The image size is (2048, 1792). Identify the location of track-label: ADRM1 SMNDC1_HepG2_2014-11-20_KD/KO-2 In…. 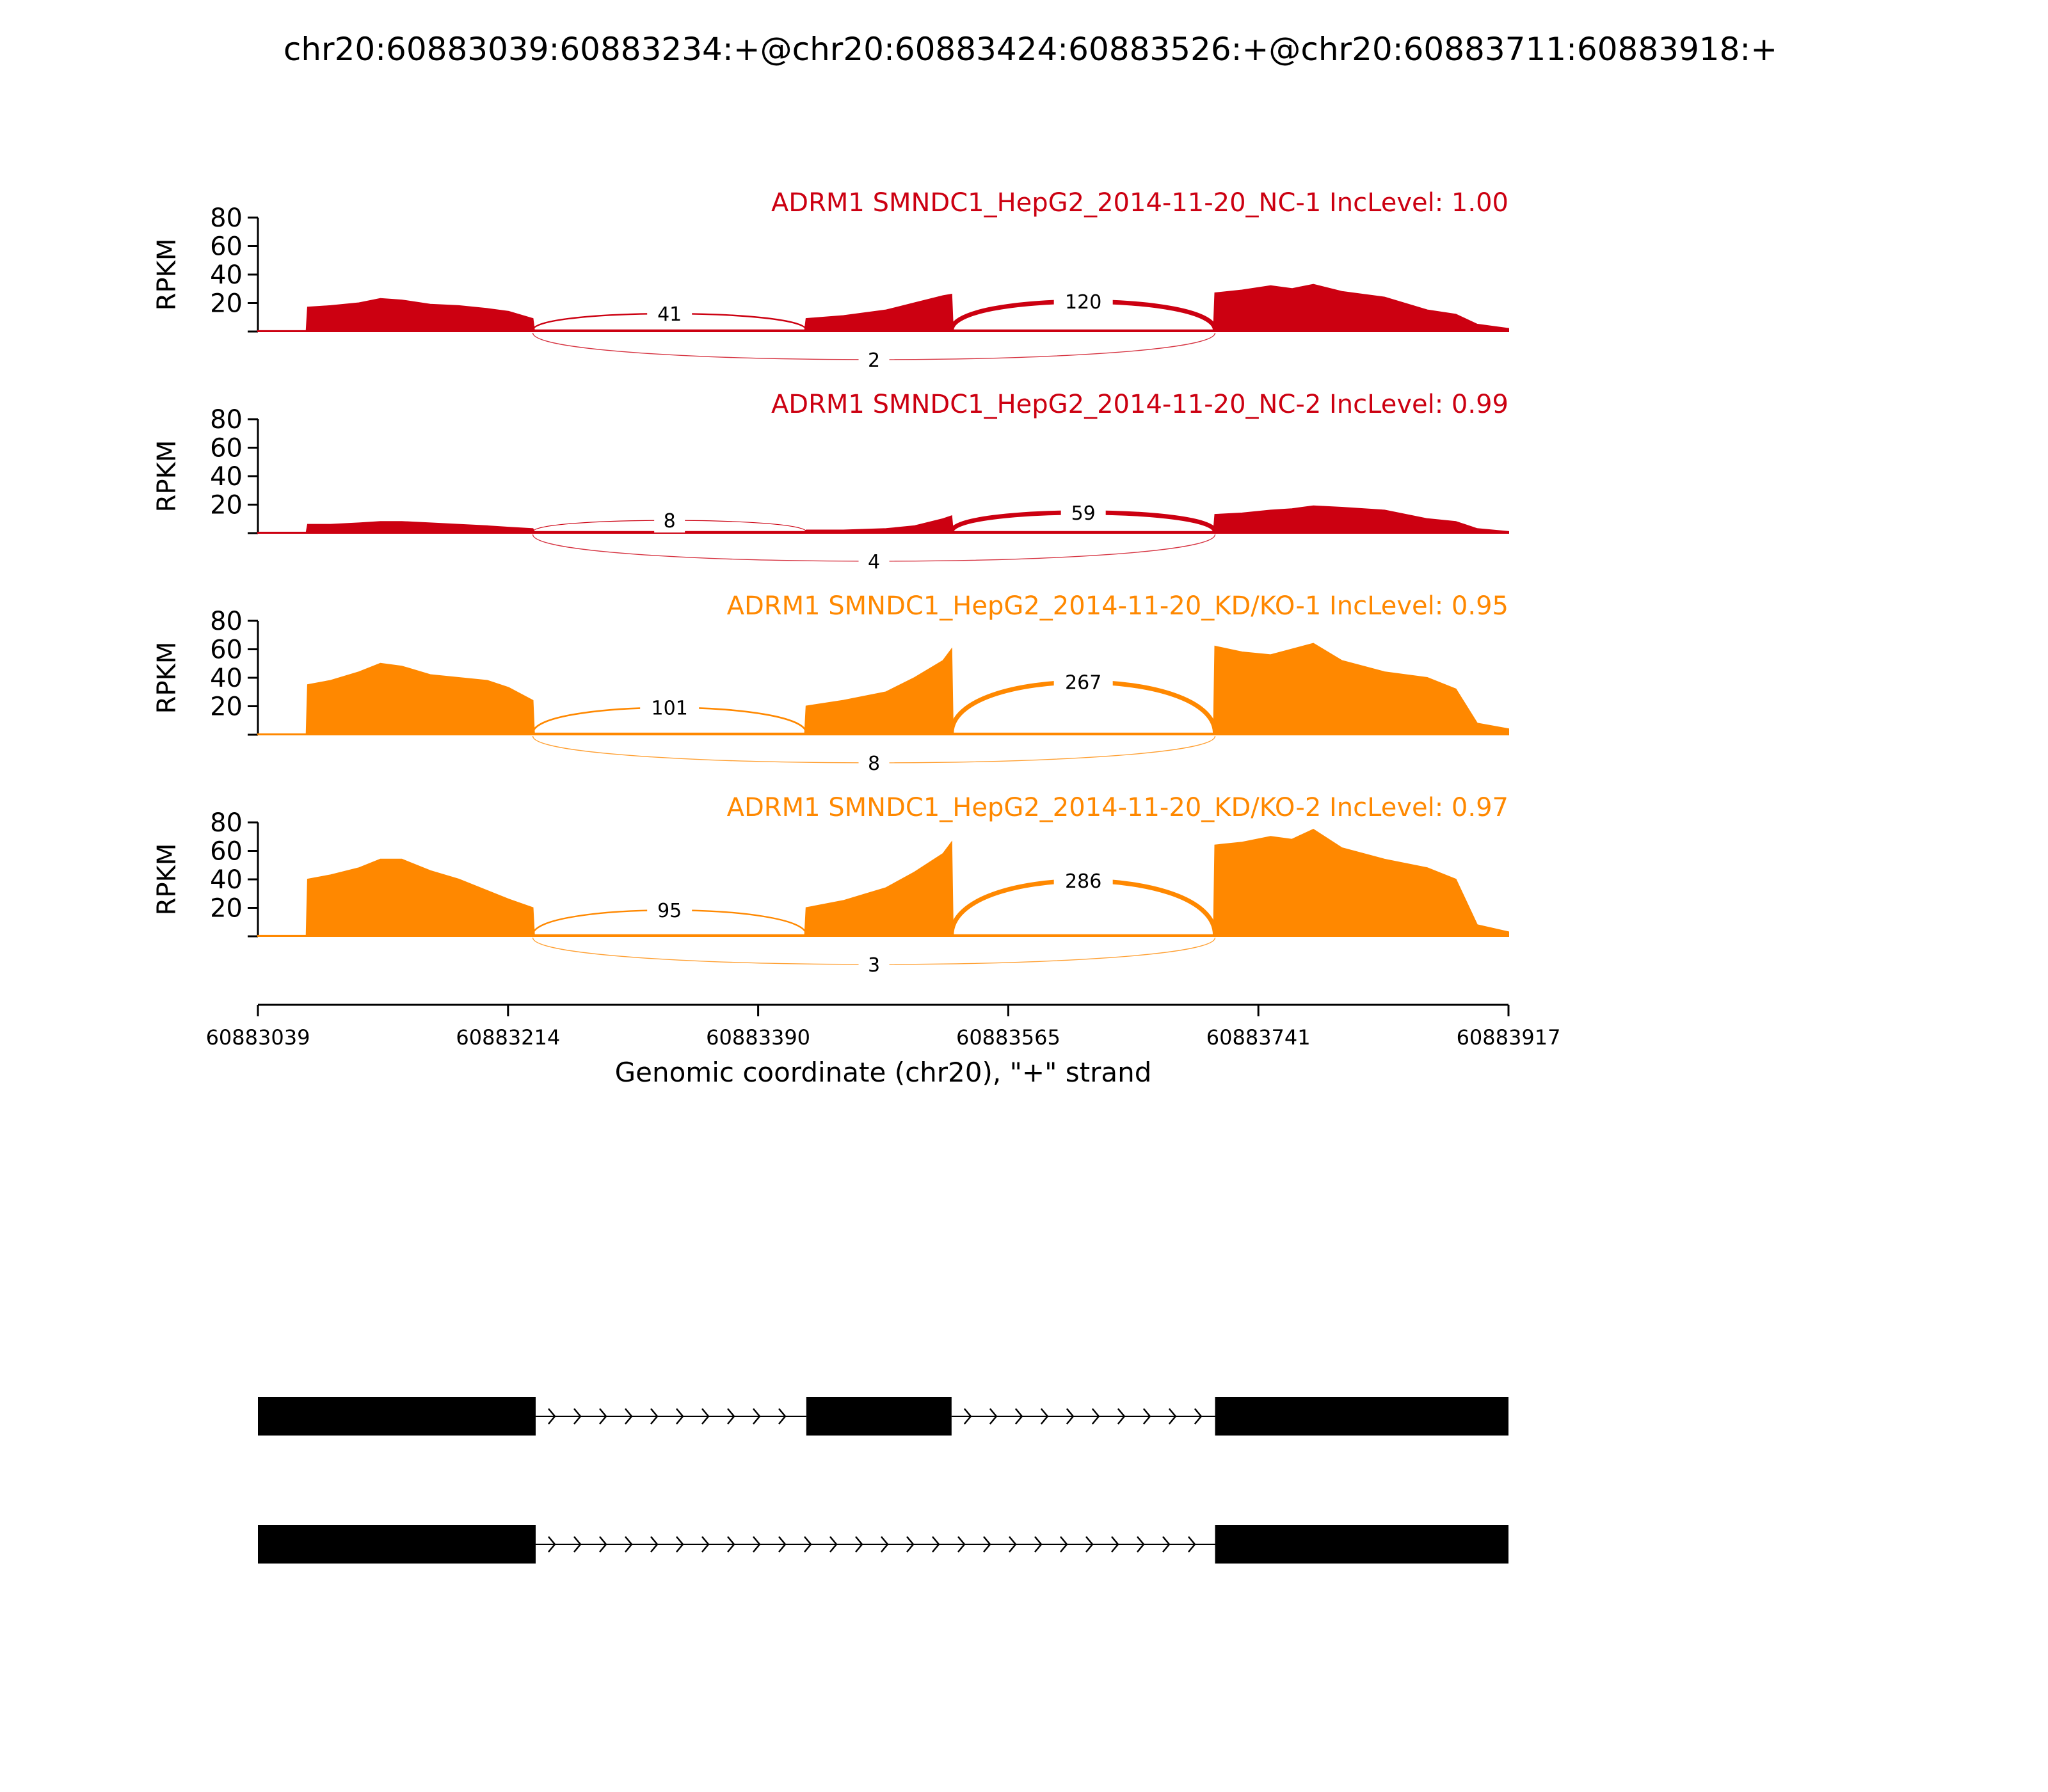
(1117, 807).